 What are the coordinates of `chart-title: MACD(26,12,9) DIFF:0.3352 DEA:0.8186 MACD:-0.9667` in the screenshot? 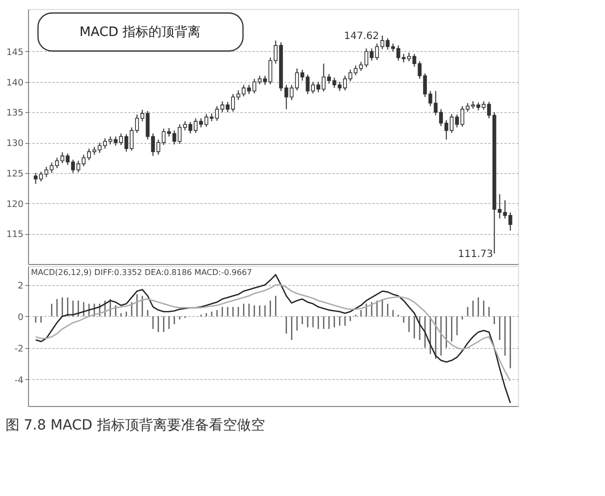 It's located at (141, 272).